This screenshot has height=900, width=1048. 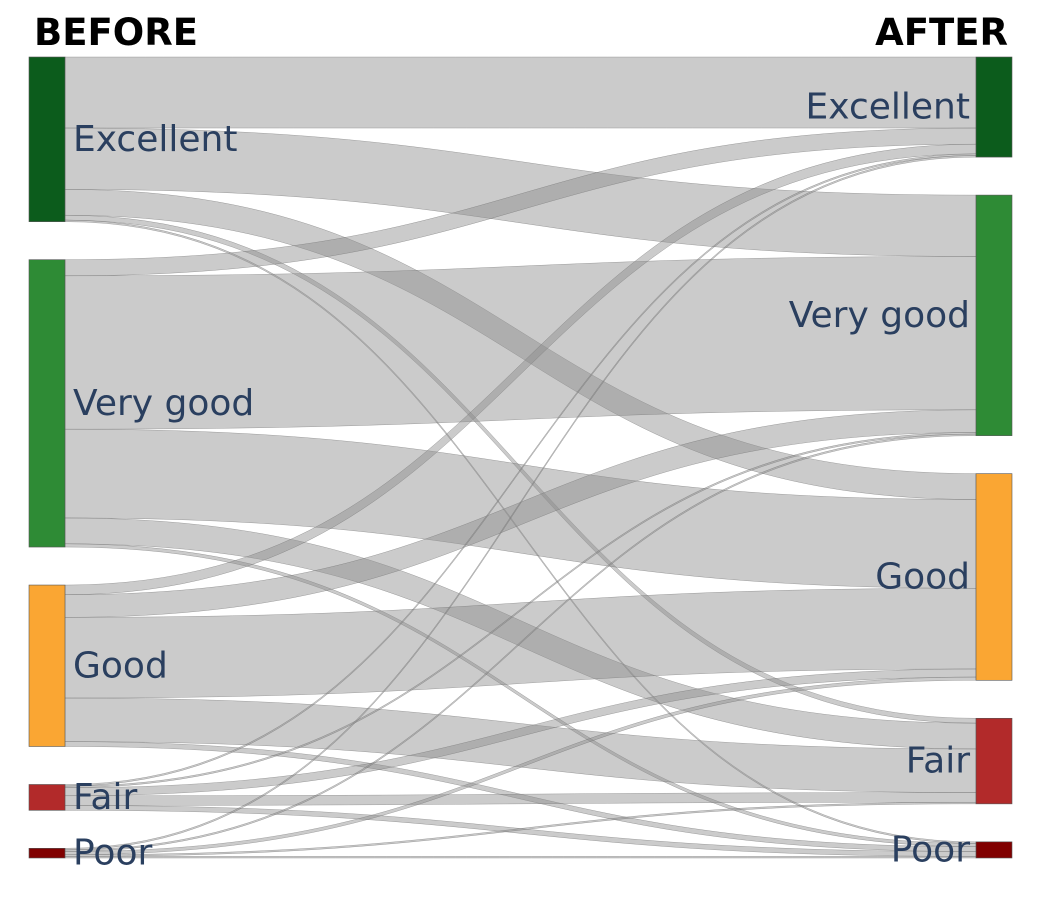 I want to click on node-before-very-good, so click(x=47, y=403).